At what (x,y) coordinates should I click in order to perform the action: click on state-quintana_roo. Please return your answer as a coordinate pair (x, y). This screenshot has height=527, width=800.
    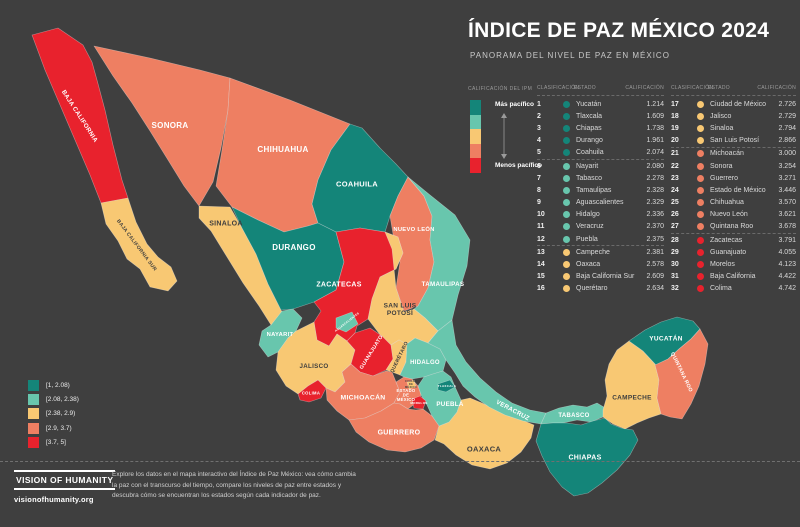
    Looking at the image, I should click on (681, 374).